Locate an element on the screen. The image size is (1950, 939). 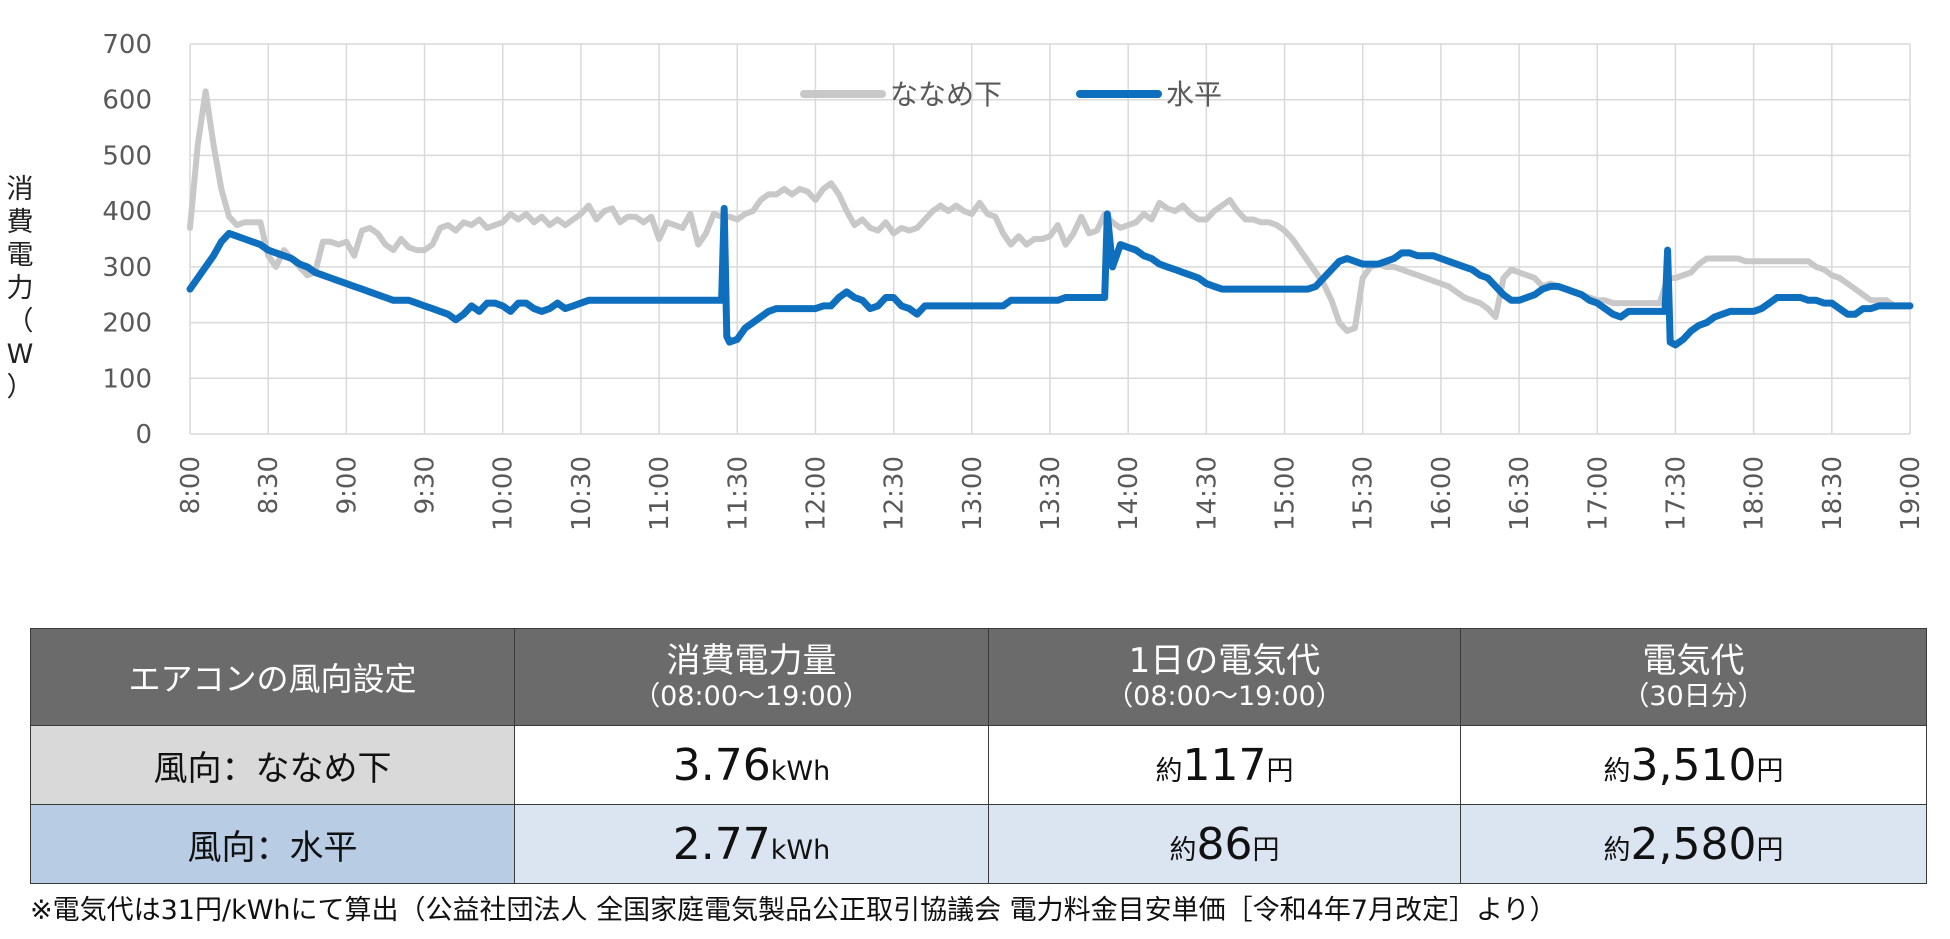
x-tick-label: 16:00 is located at coordinates (1442, 493).